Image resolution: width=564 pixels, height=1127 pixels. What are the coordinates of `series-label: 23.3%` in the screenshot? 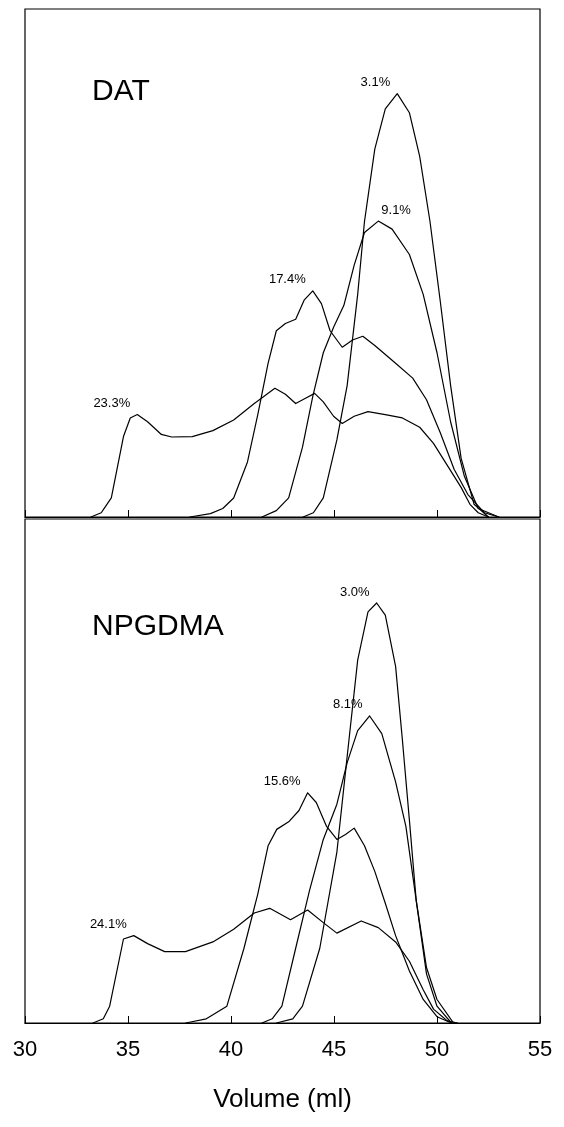 It's located at (112, 403).